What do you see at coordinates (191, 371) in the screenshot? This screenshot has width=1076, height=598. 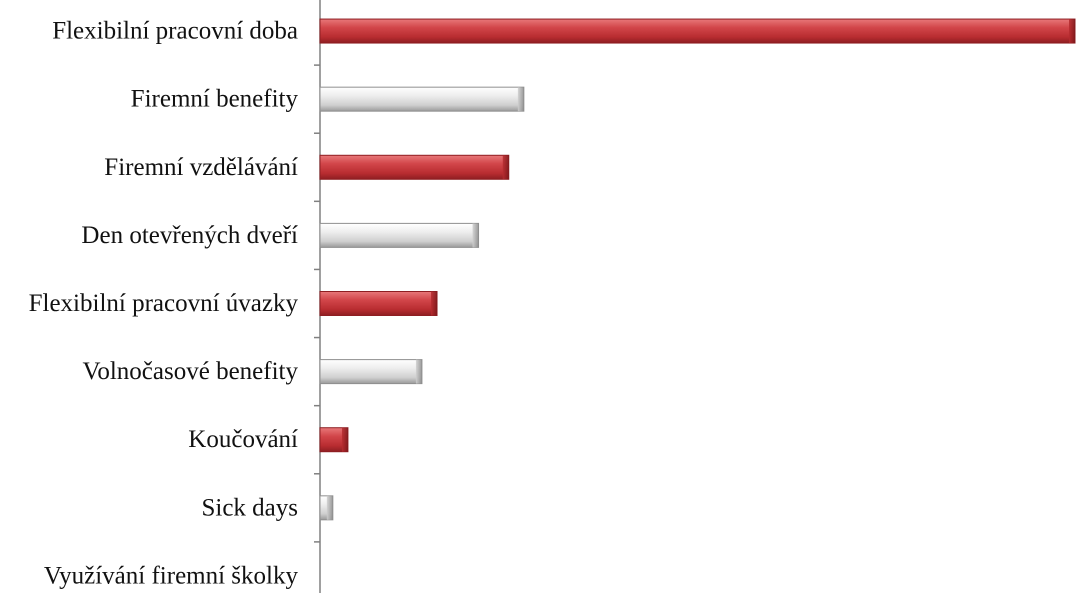 I see `category-label: Volnočasové benefity` at bounding box center [191, 371].